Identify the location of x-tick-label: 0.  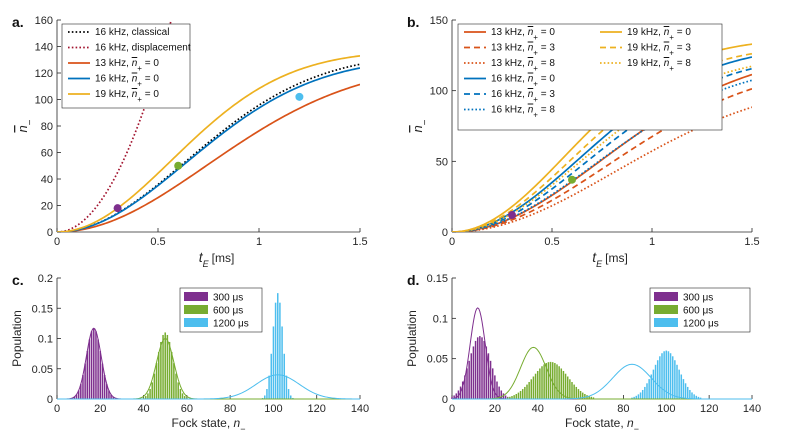
(57, 242).